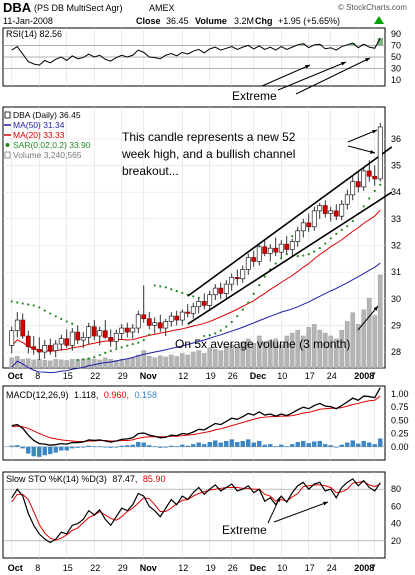  Describe the element at coordinates (364, 376) in the screenshot. I see `price-x-label: 2008` at that location.